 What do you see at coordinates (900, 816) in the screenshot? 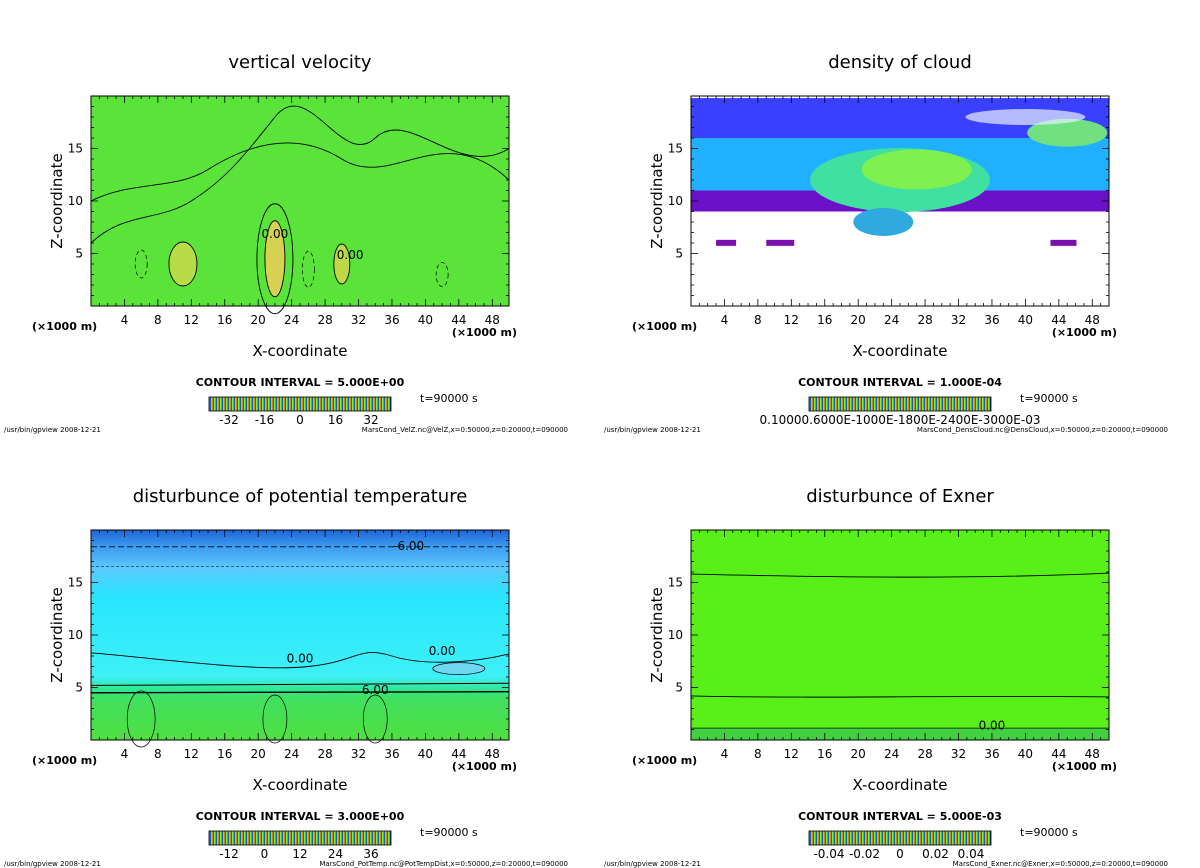
I see `contour-interval: CONTOUR INTERVAL = 5.000E-03` at bounding box center [900, 816].